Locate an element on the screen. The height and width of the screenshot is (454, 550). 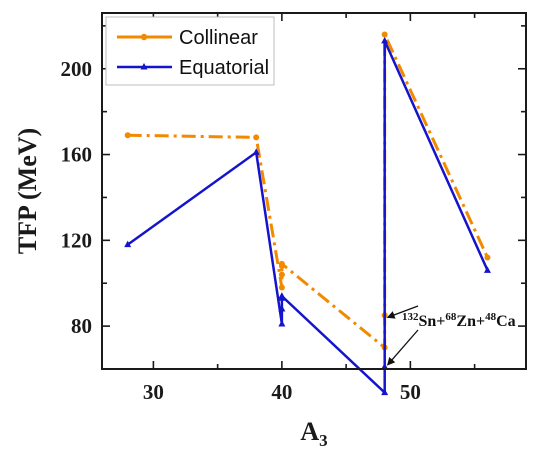
legend: Collinear Equatorial is located at coordinates (190, 51).